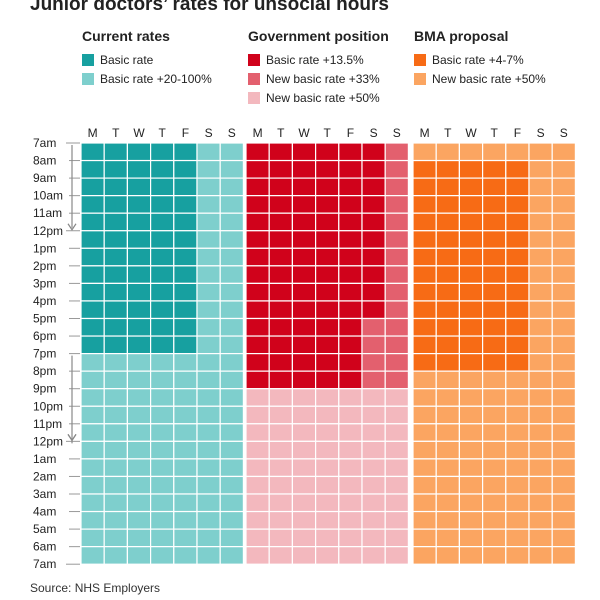  I want to click on hour-label: 3pm, so click(44, 283).